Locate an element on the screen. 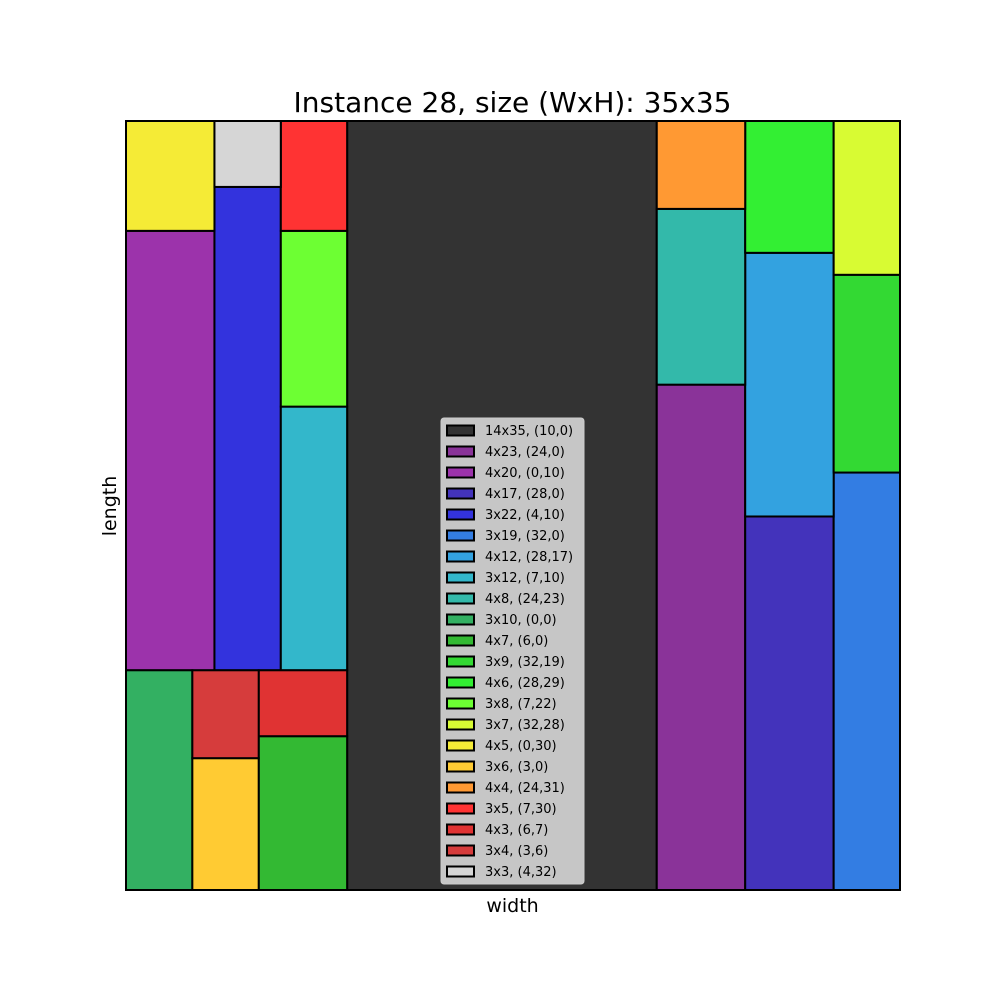  legend-label: 3x7, (32,28) is located at coordinates (525, 725).